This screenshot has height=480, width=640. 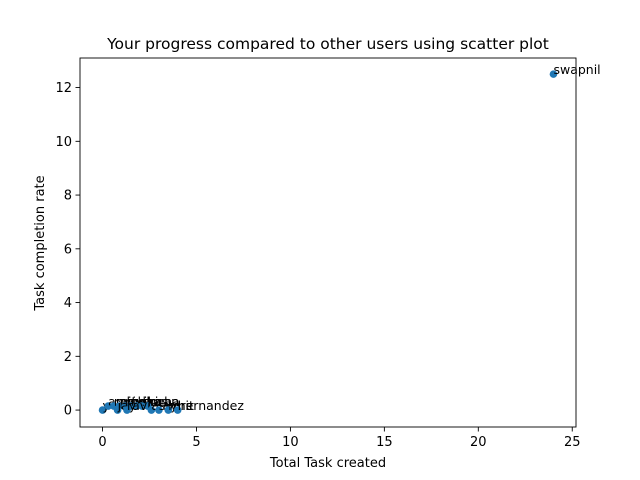 What do you see at coordinates (63, 88) in the screenshot?
I see `y-tick-label: 12` at bounding box center [63, 88].